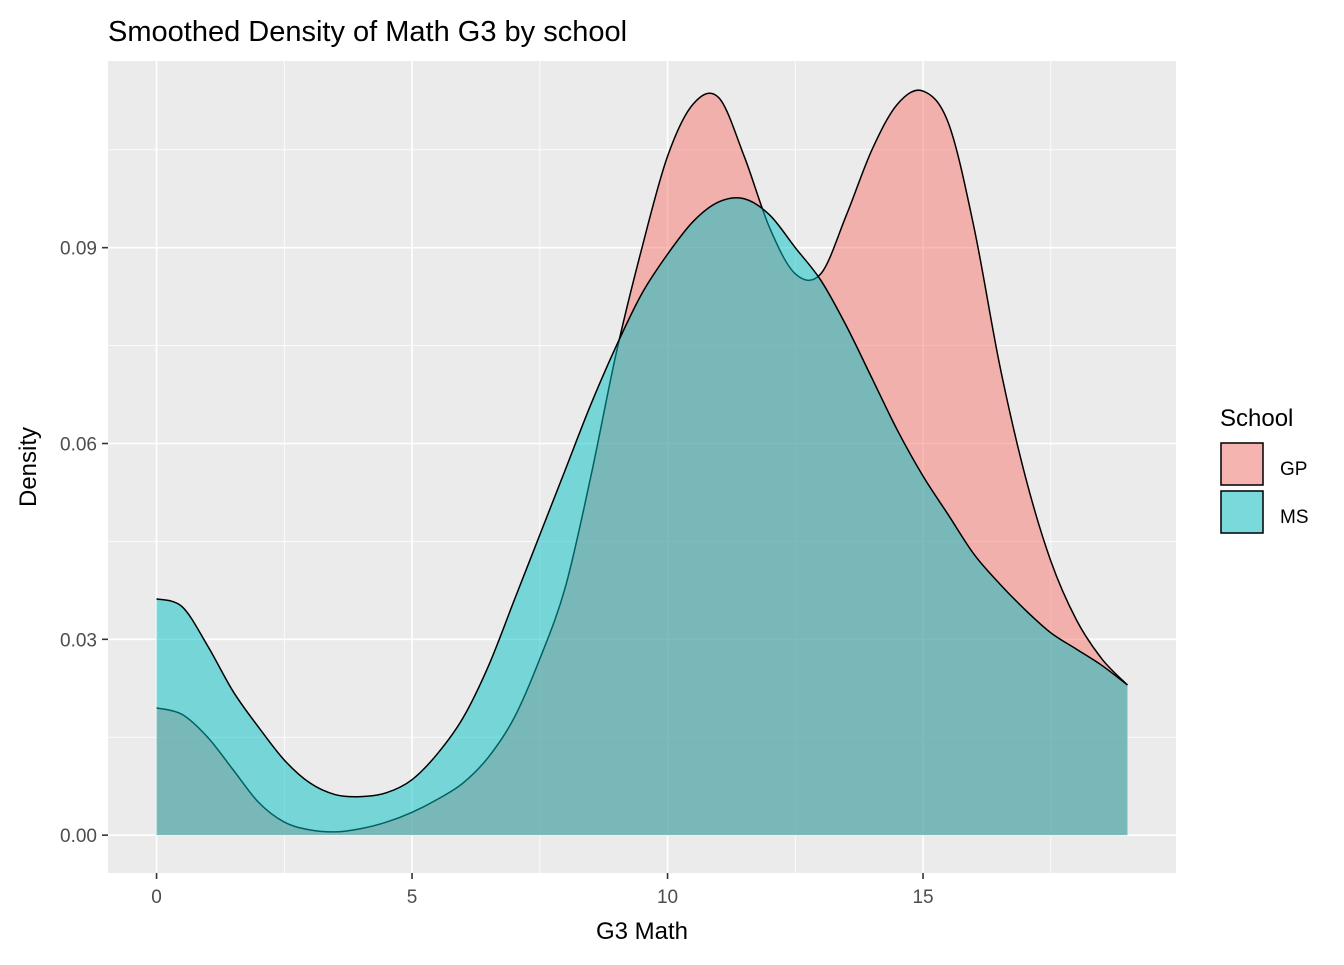  I want to click on x-tick-label: 0, so click(156, 897).